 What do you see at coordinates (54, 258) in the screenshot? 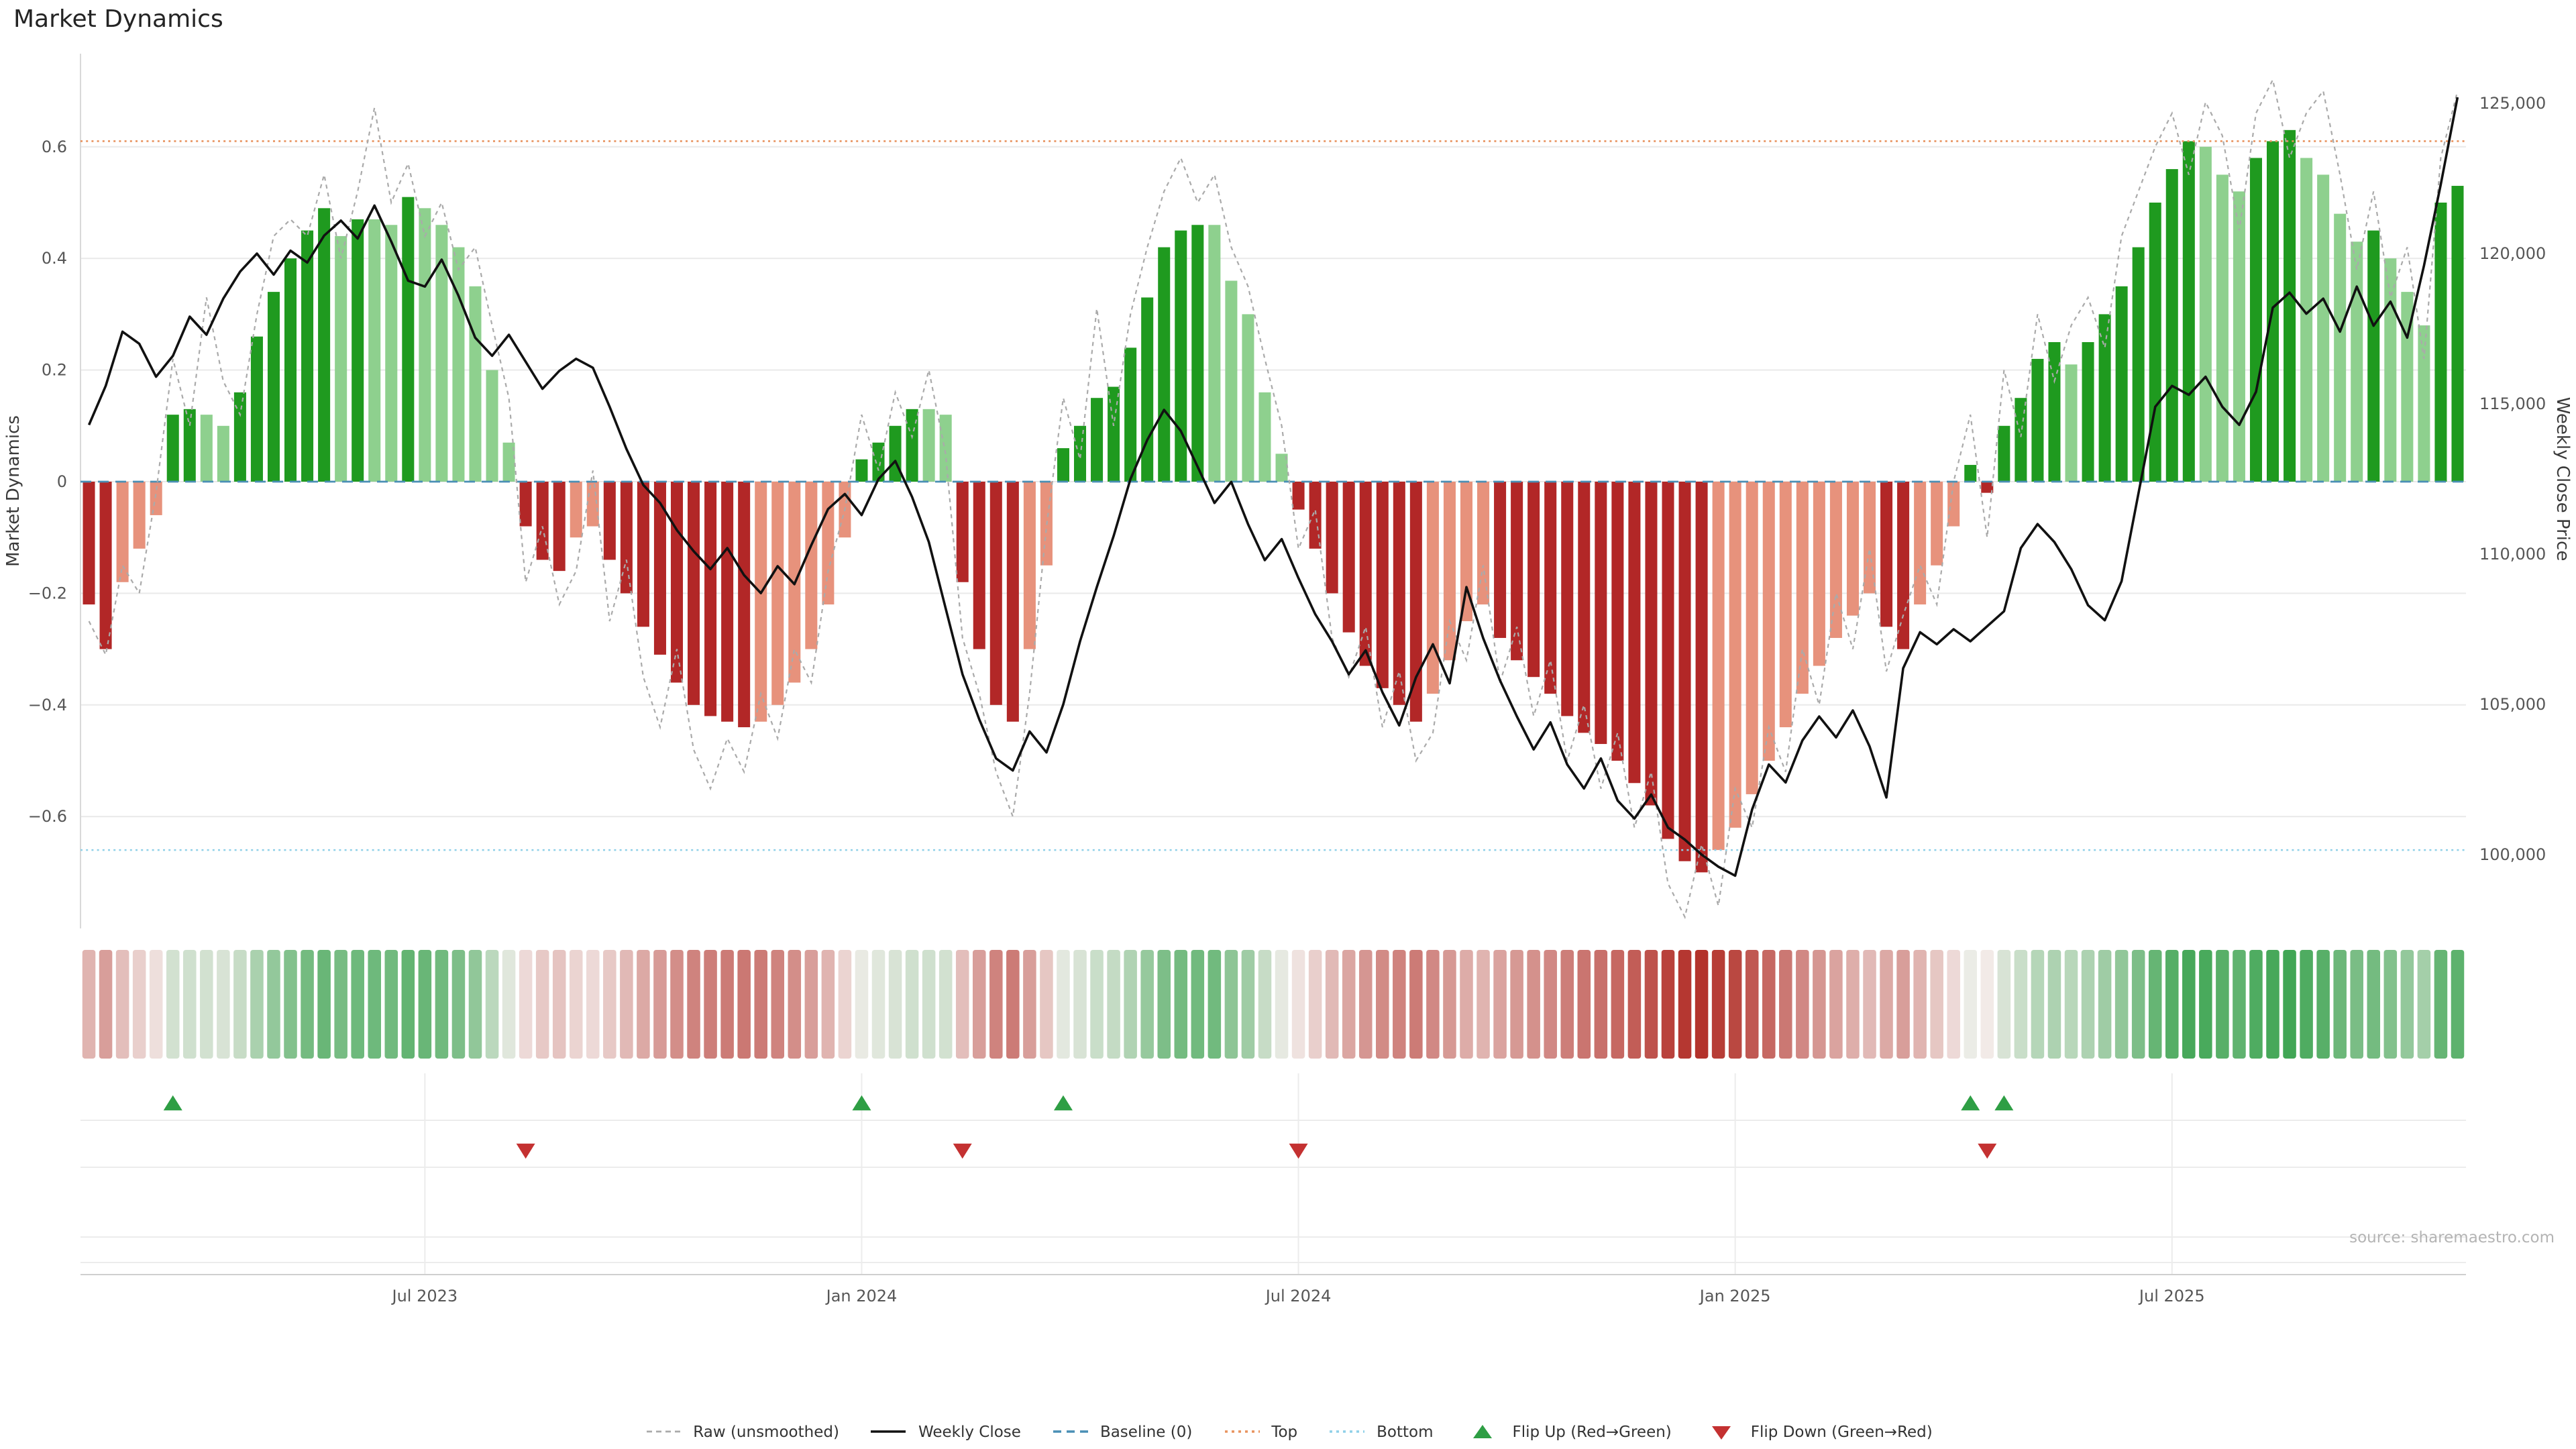
I see `left-axis-tick-label: 0.4` at bounding box center [54, 258].